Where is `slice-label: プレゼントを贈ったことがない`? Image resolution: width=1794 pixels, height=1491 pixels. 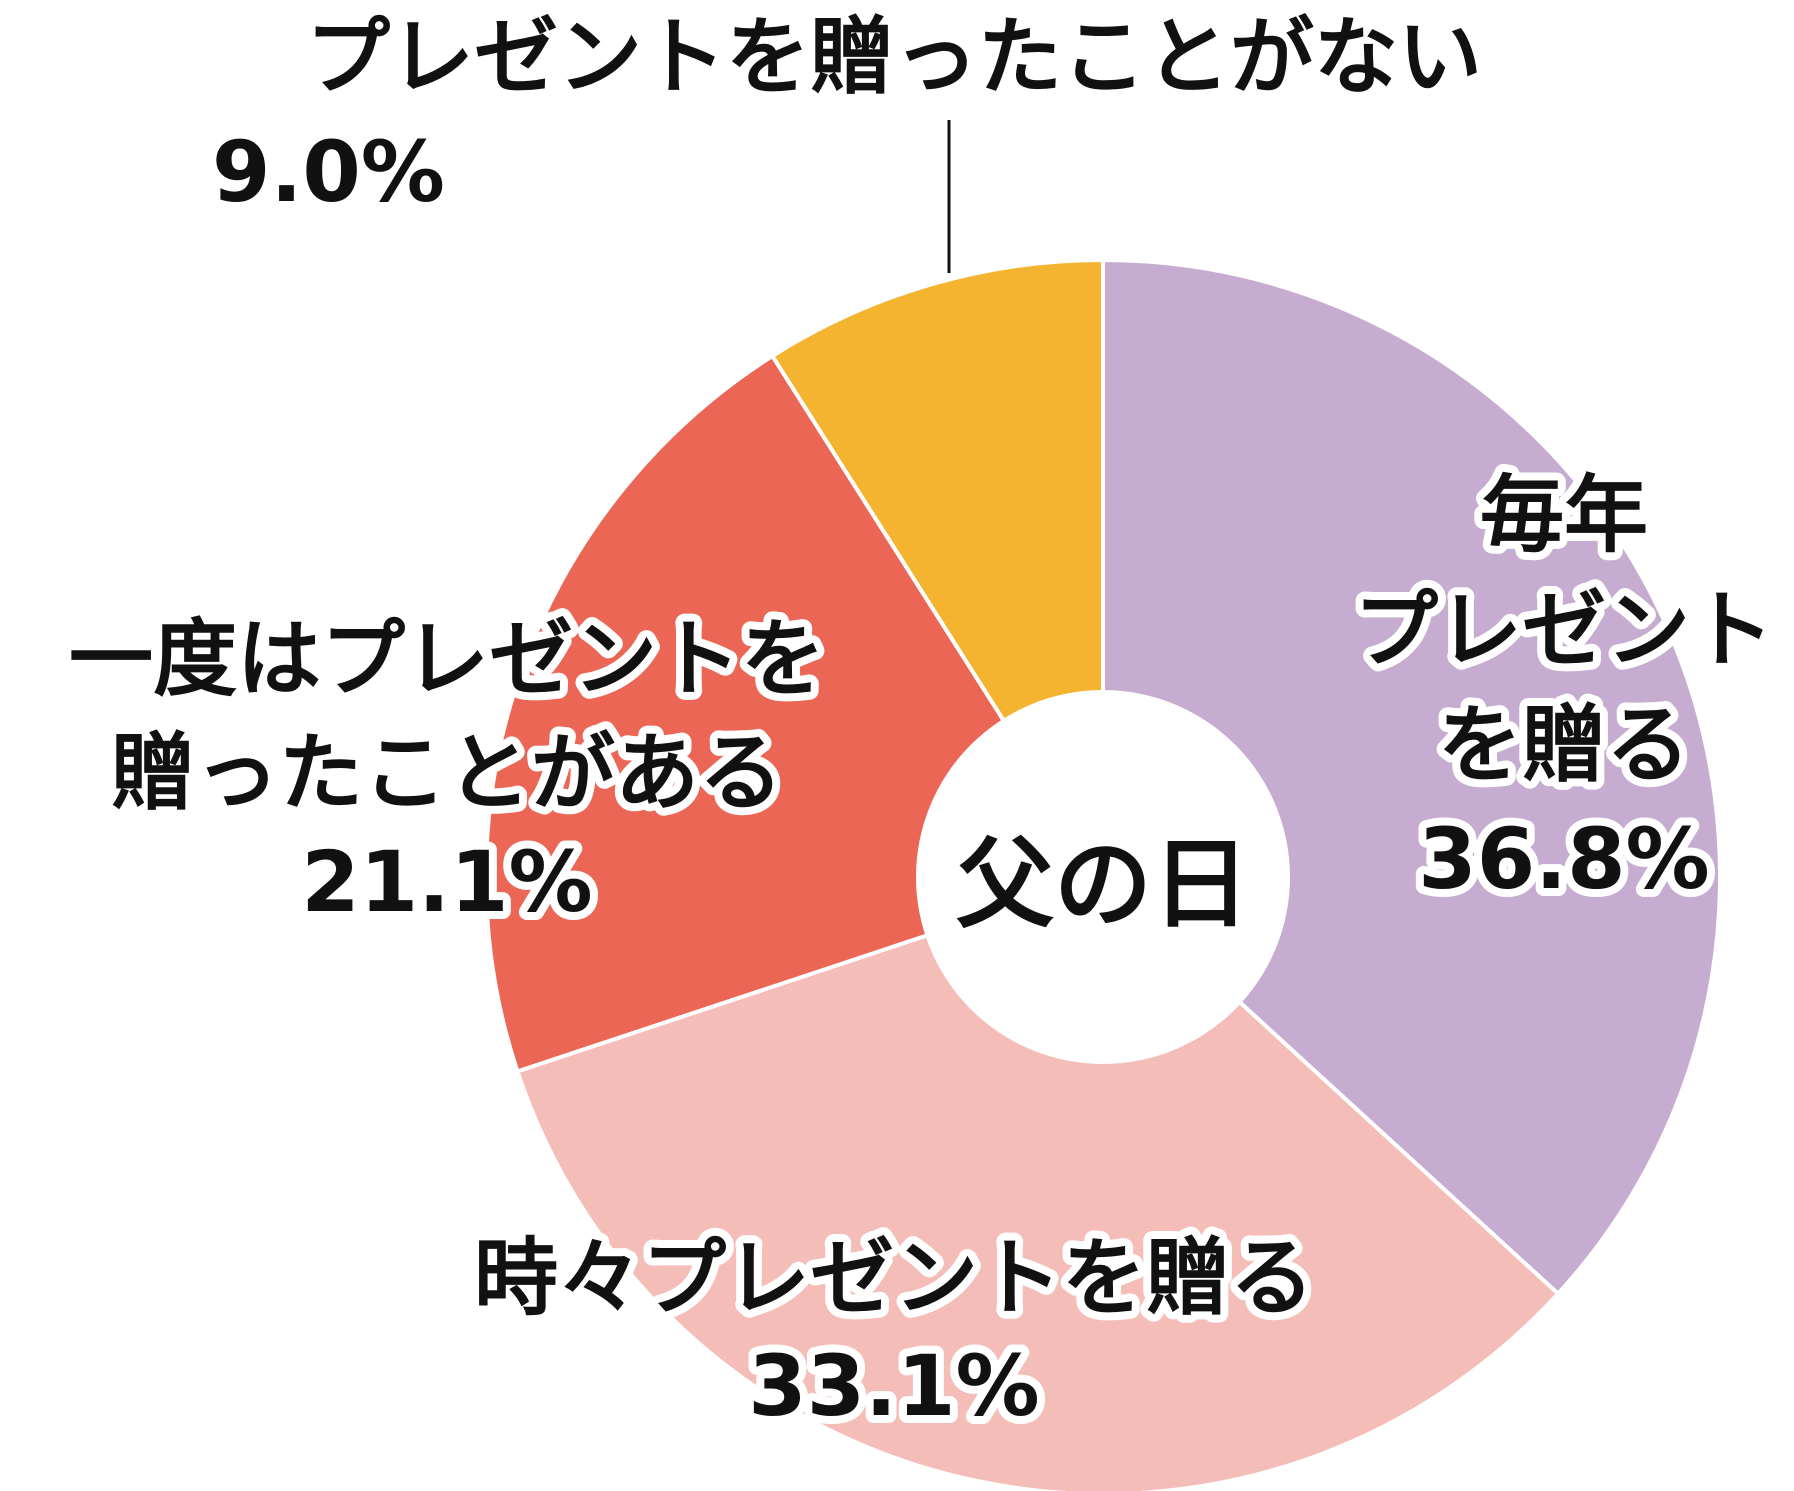
slice-label: プレゼントを贈ったことがない is located at coordinates (894, 57).